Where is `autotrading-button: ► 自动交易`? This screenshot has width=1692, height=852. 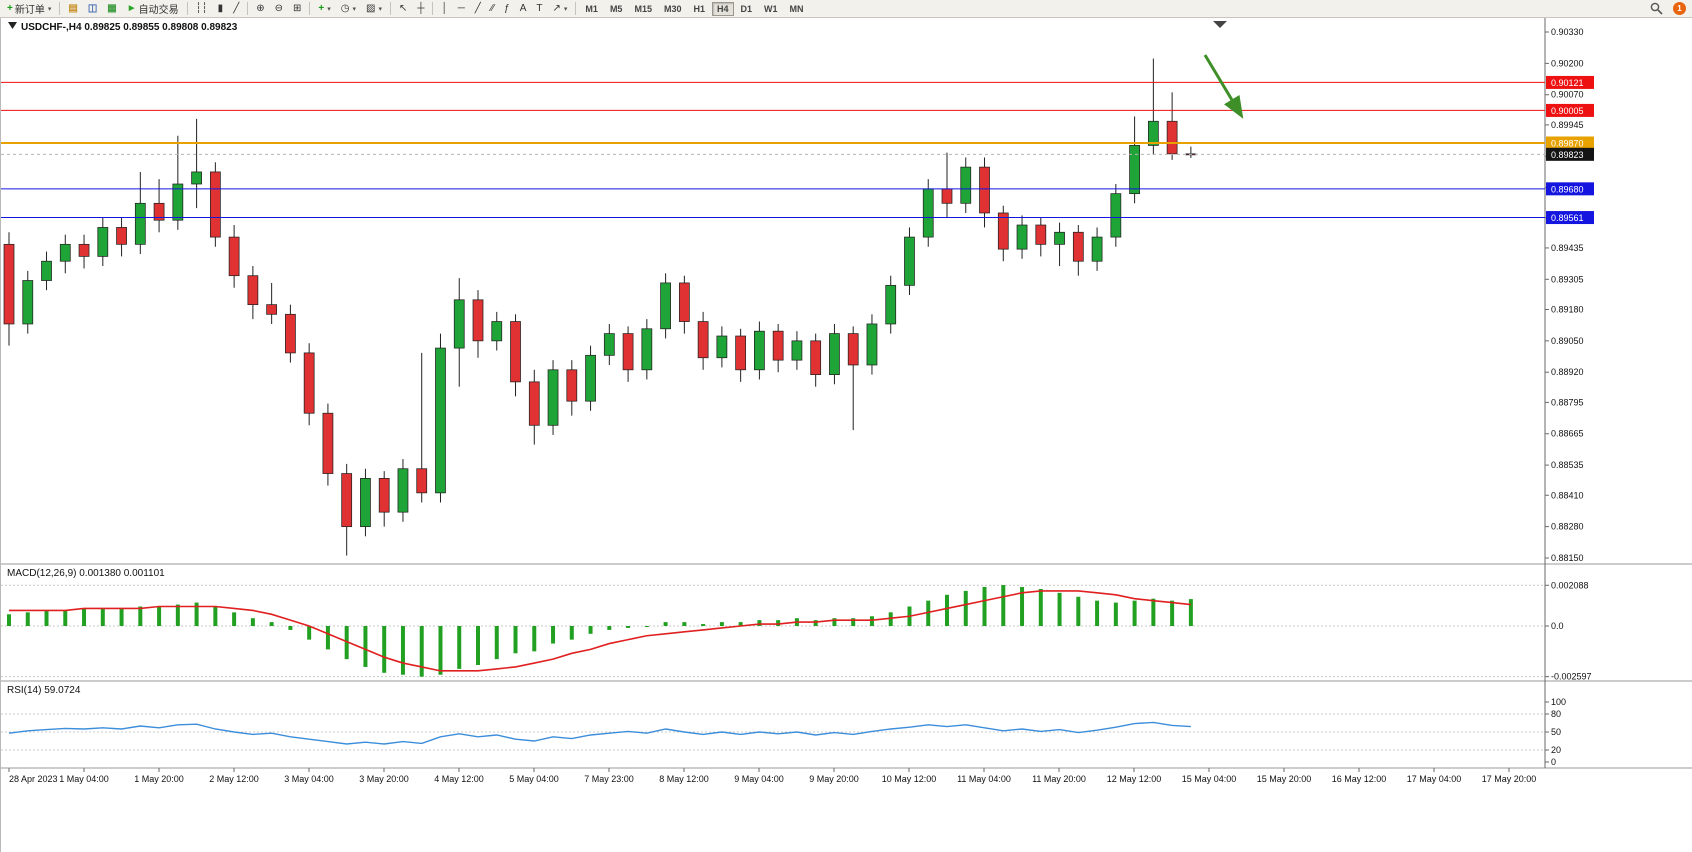 autotrading-button: ► 自动交易 is located at coordinates (153, 9).